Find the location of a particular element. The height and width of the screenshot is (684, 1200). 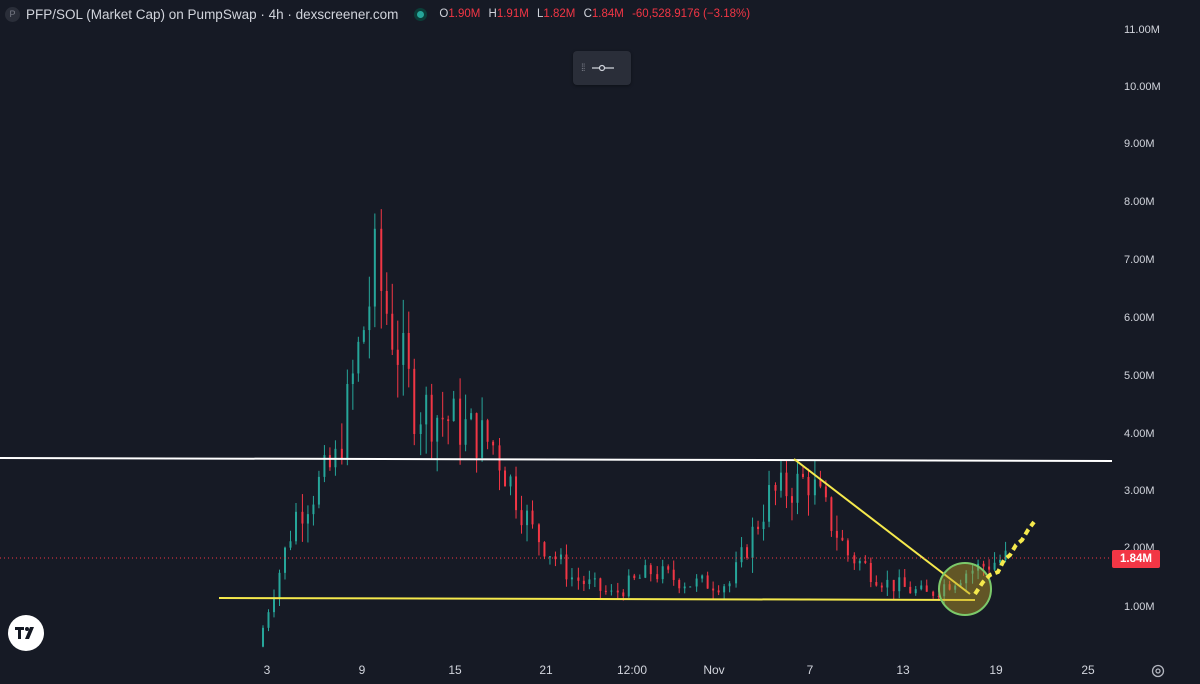

time-tick: 3 is located at coordinates (267, 670).